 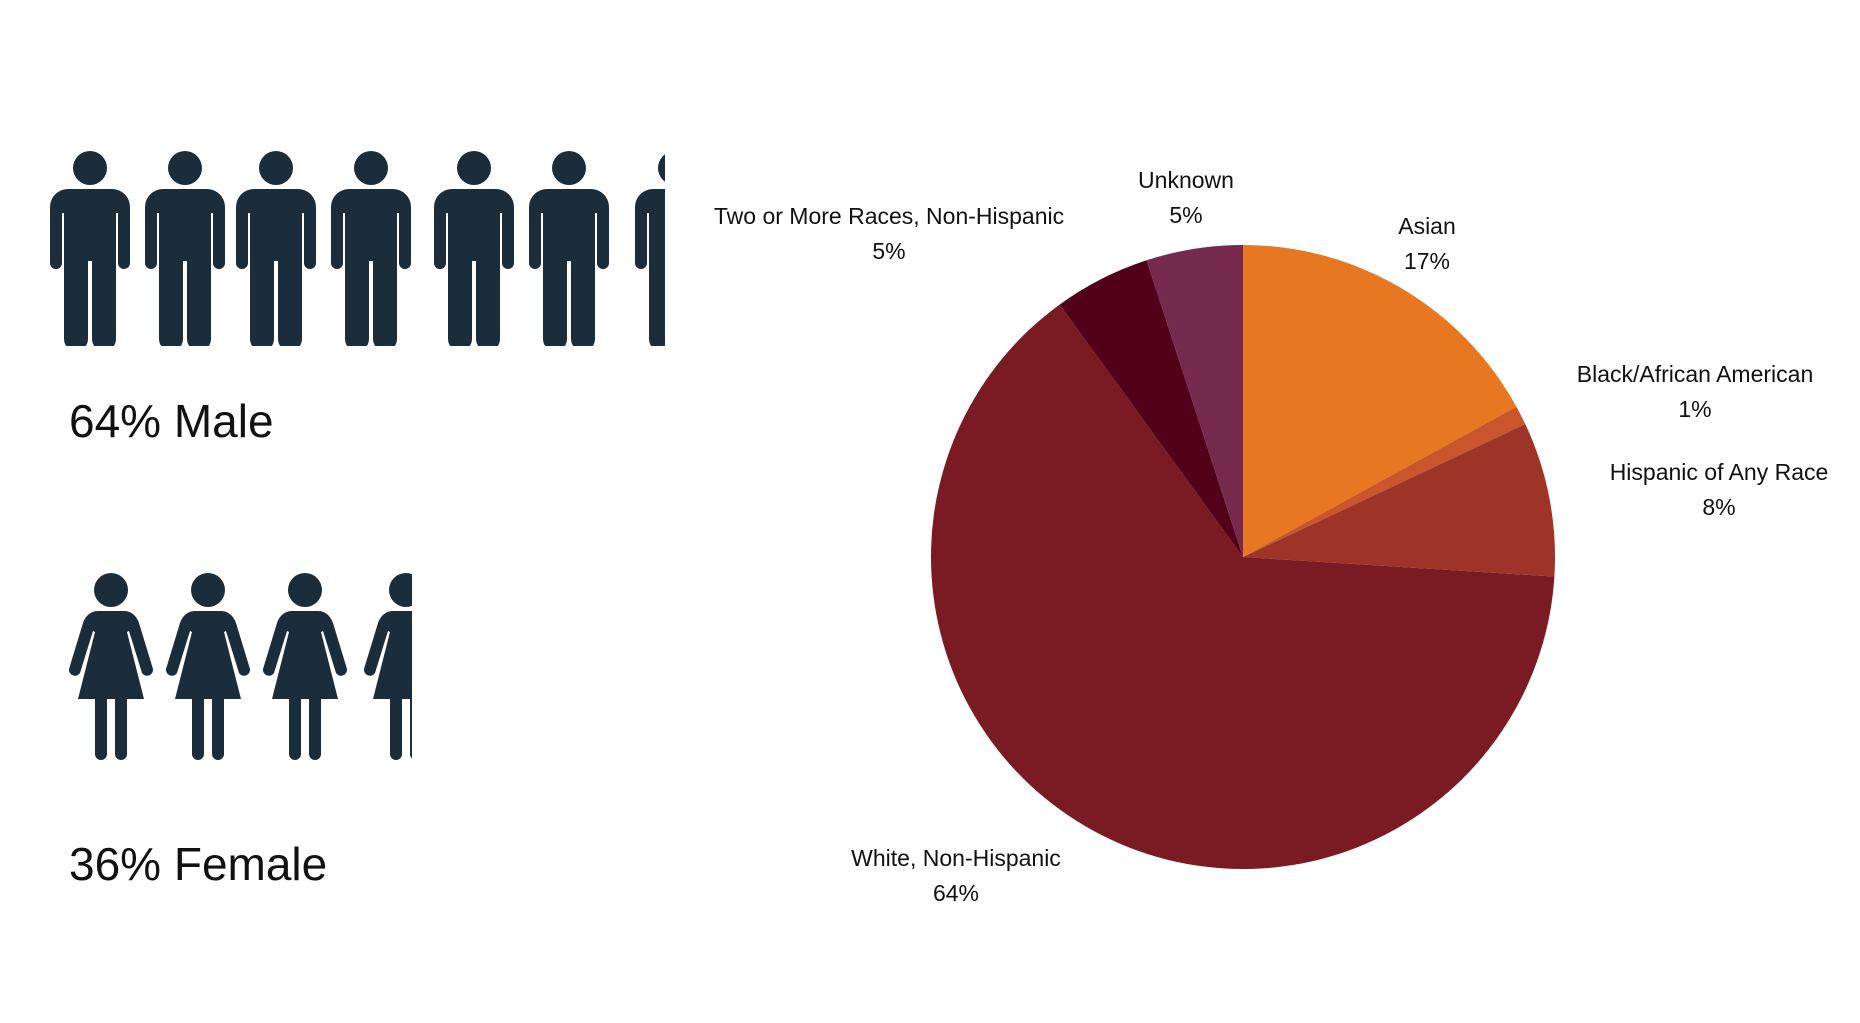 What do you see at coordinates (1427, 243) in the screenshot?
I see `slice-label-asian: Asian 17%` at bounding box center [1427, 243].